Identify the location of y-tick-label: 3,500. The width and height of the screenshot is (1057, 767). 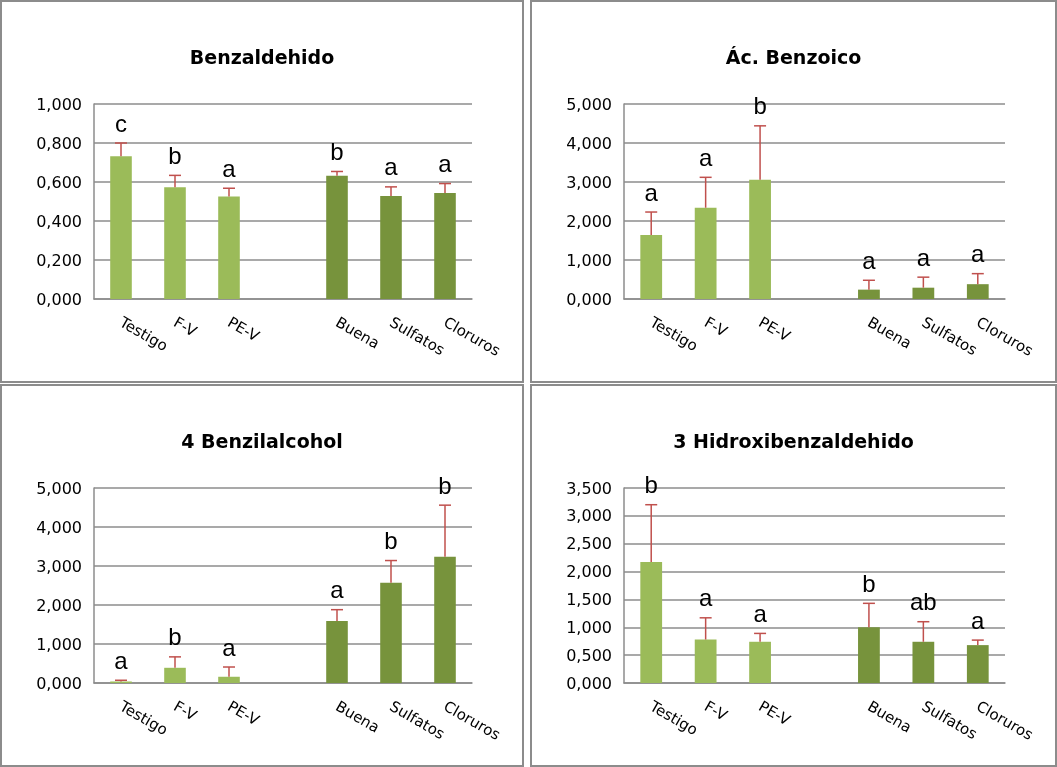
(589, 488).